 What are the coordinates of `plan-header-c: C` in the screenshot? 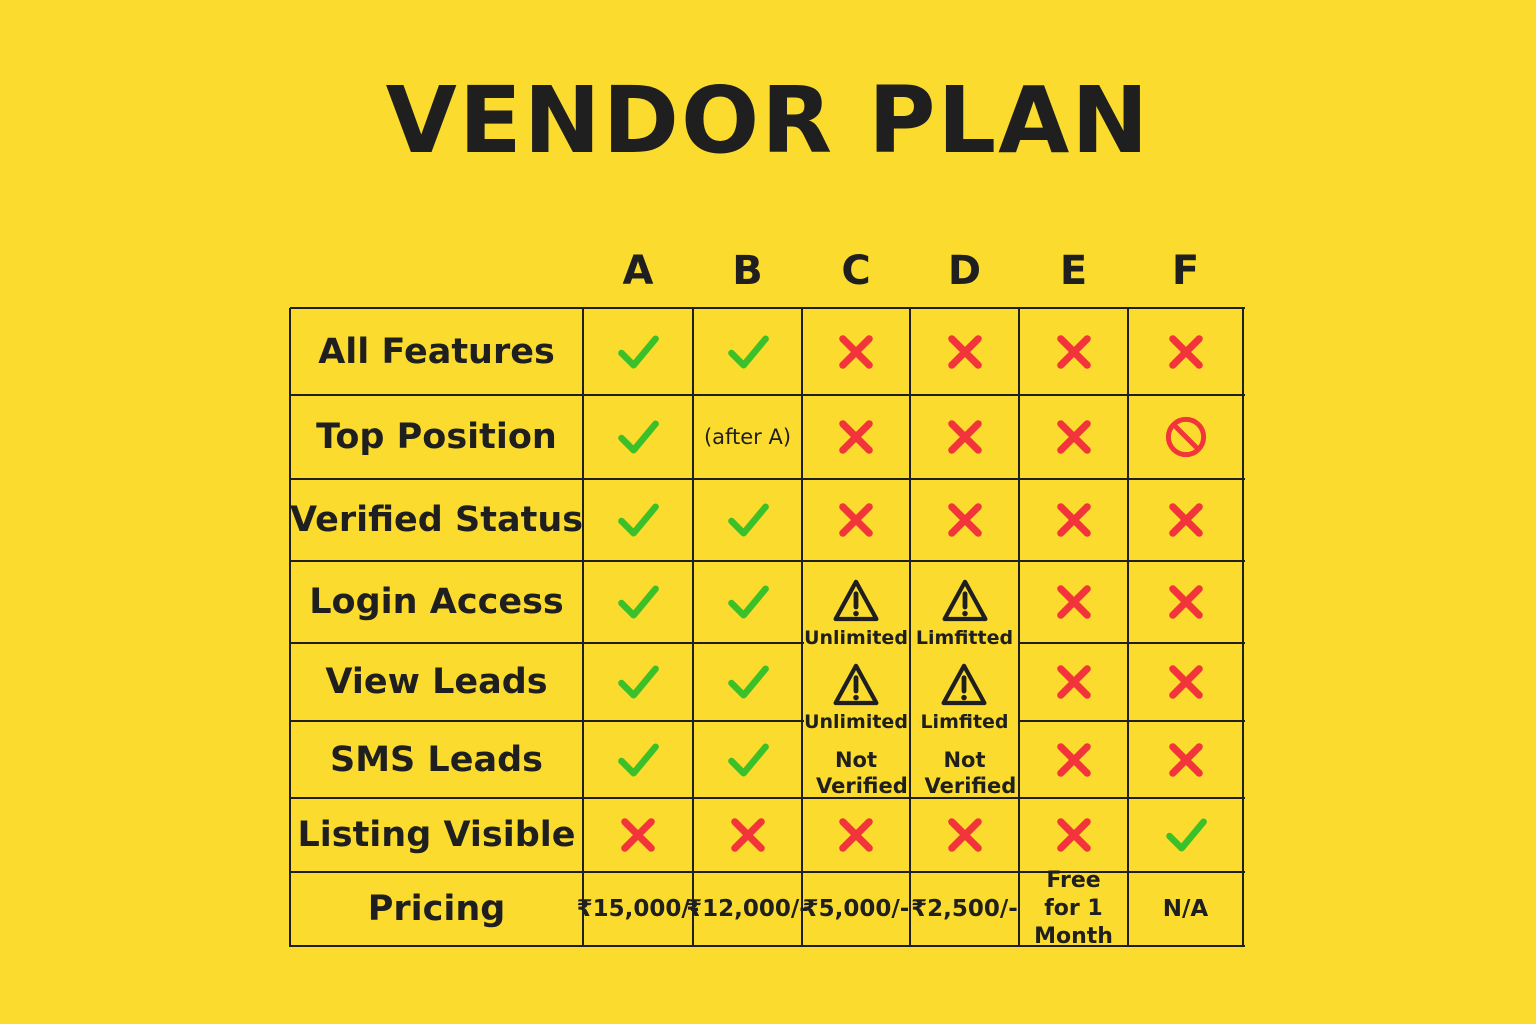 It's located at (856, 271).